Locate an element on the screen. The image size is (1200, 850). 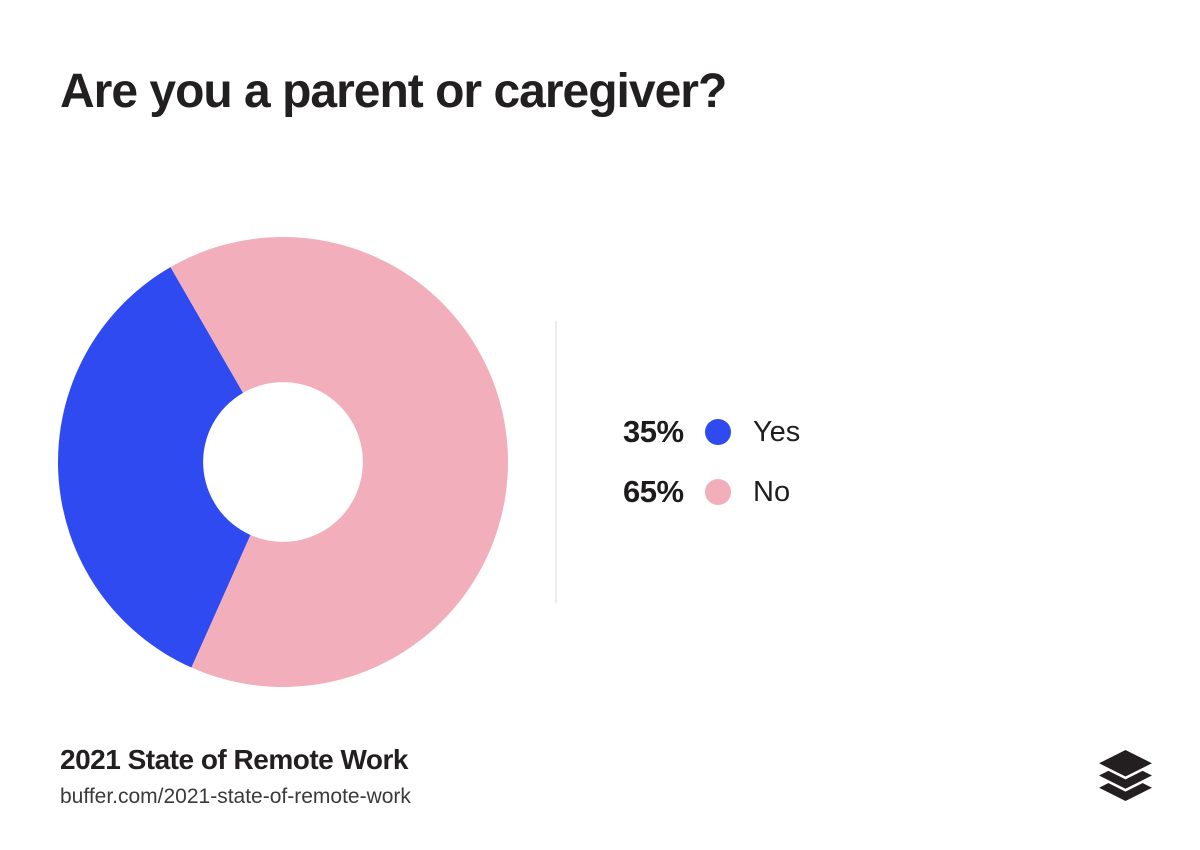
legend-percent-no: 65% is located at coordinates (653, 491).